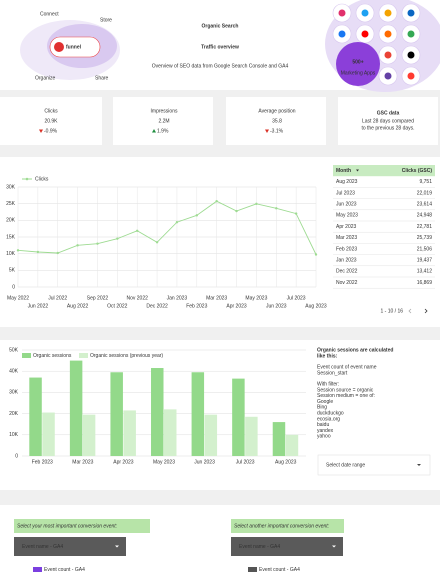 The width and height of the screenshot is (440, 572). I want to click on y-tick-label: 30K, so click(14, 393).